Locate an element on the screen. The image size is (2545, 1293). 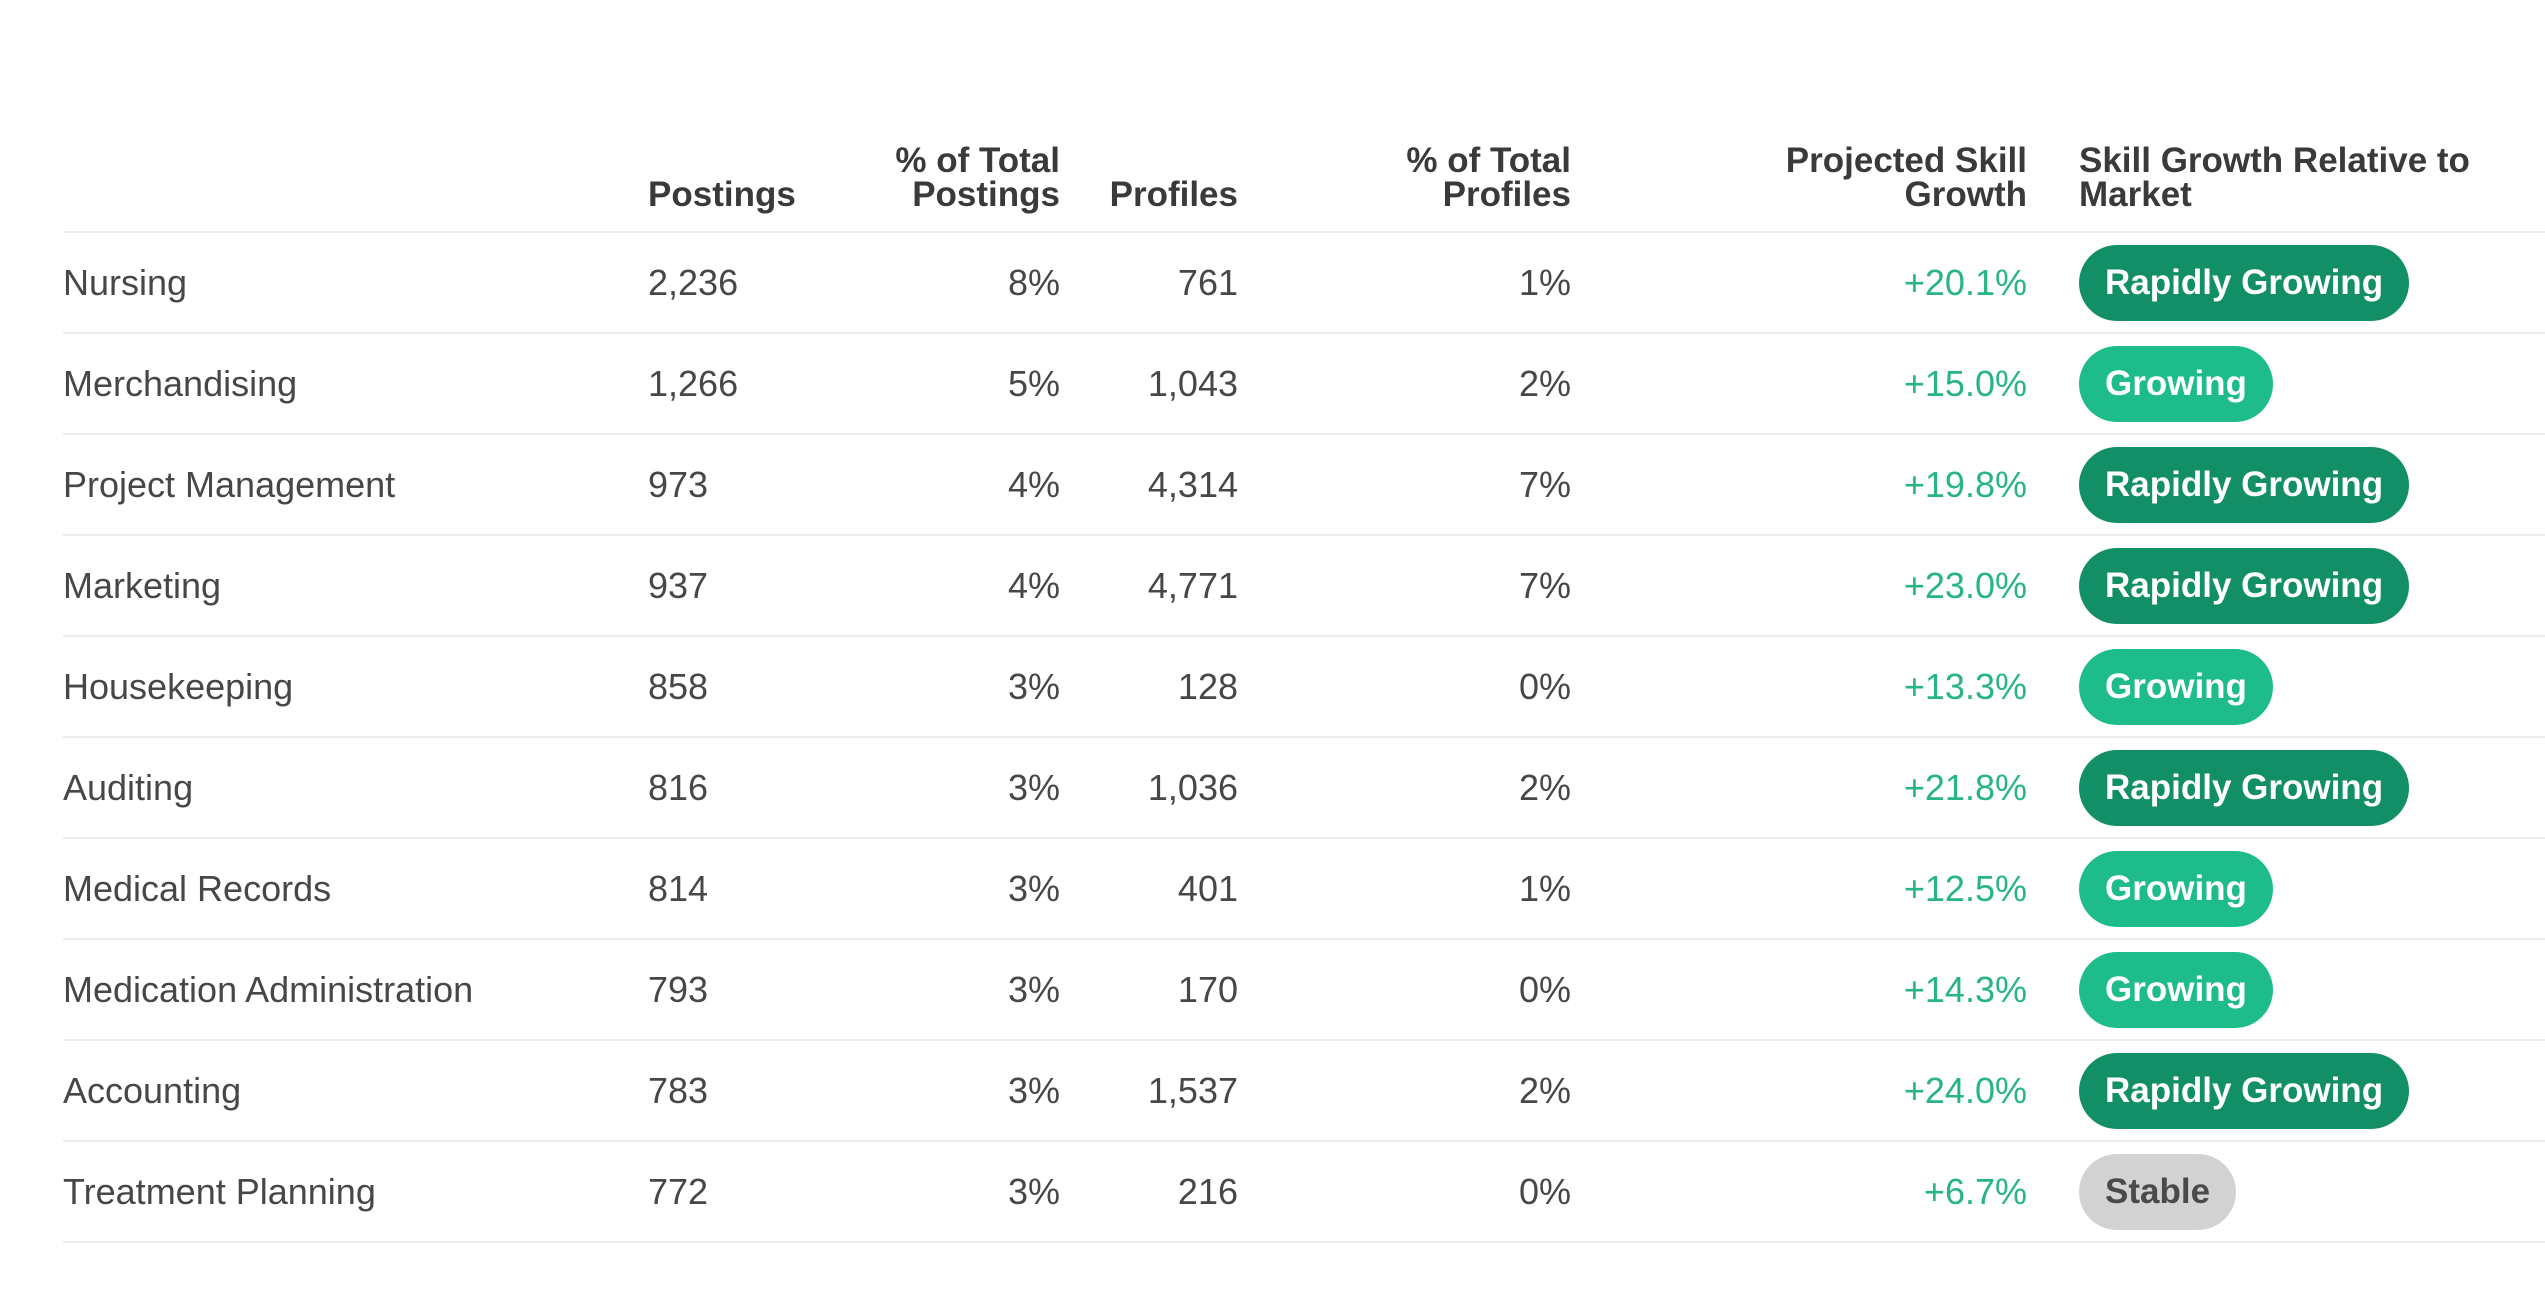
cell-skill: Medication Administration is located at coordinates (355, 990).